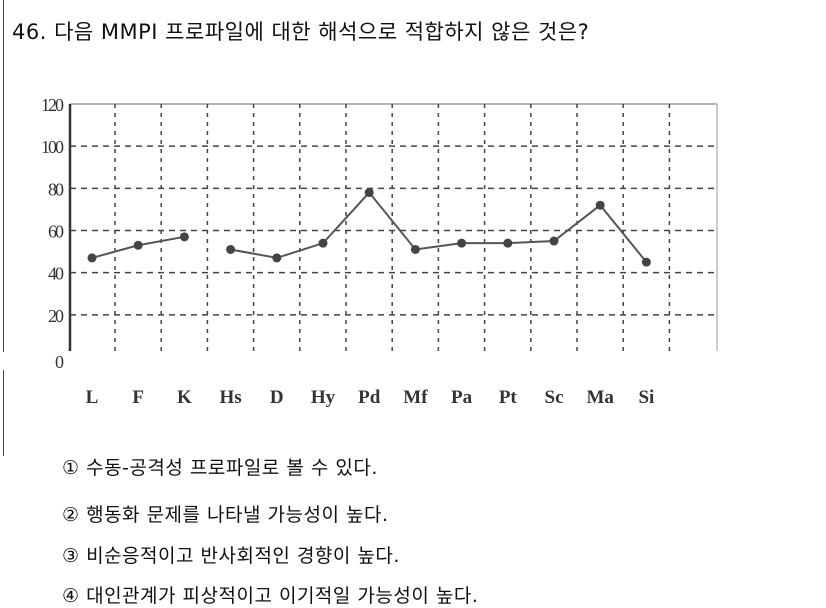 Image resolution: width=826 pixels, height=608 pixels. Describe the element at coordinates (415, 397) in the screenshot. I see `x-tick-label: Mf` at that location.